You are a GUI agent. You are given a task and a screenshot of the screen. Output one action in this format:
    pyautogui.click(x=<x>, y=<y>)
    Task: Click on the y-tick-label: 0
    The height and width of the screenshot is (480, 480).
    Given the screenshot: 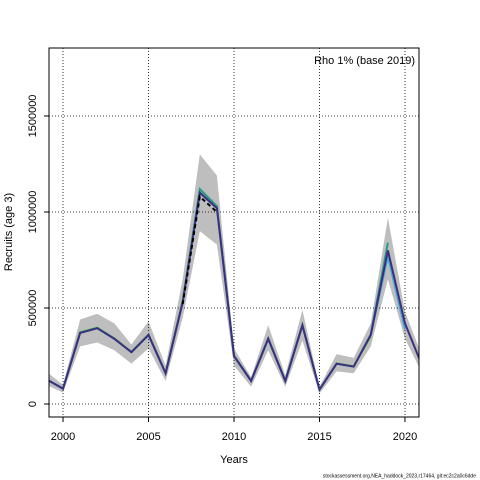 What is the action you would take?
    pyautogui.click(x=33, y=404)
    